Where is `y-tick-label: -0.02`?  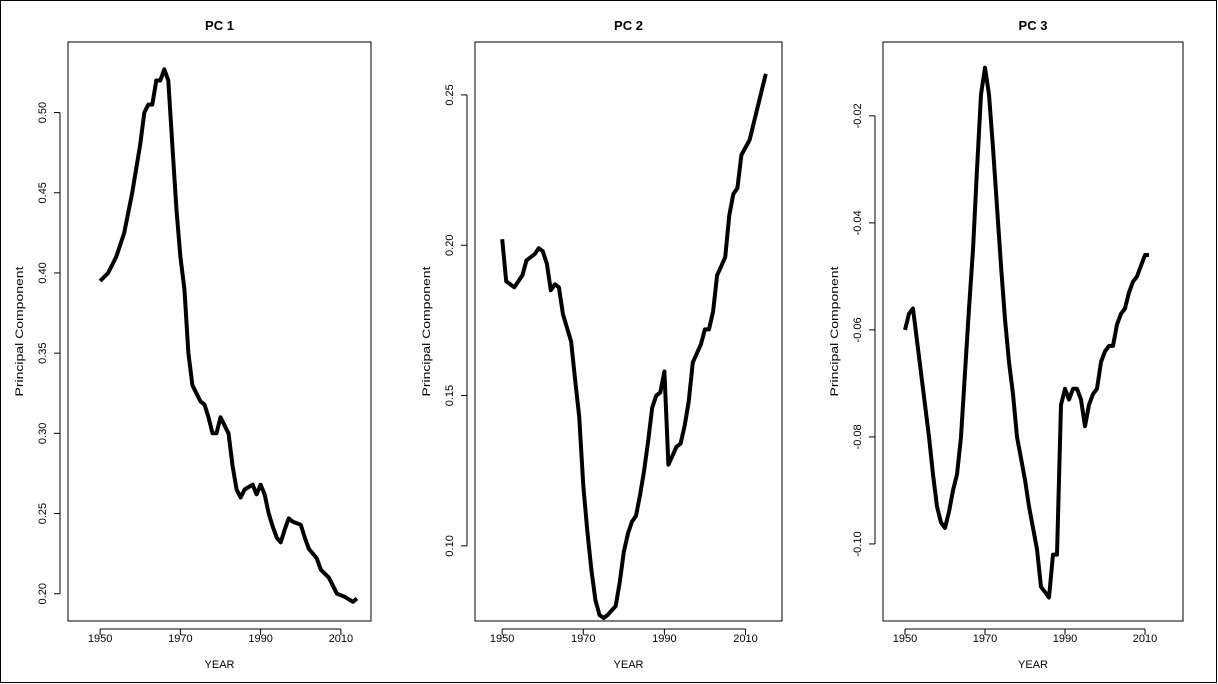 y-tick-label: -0.02 is located at coordinates (858, 115).